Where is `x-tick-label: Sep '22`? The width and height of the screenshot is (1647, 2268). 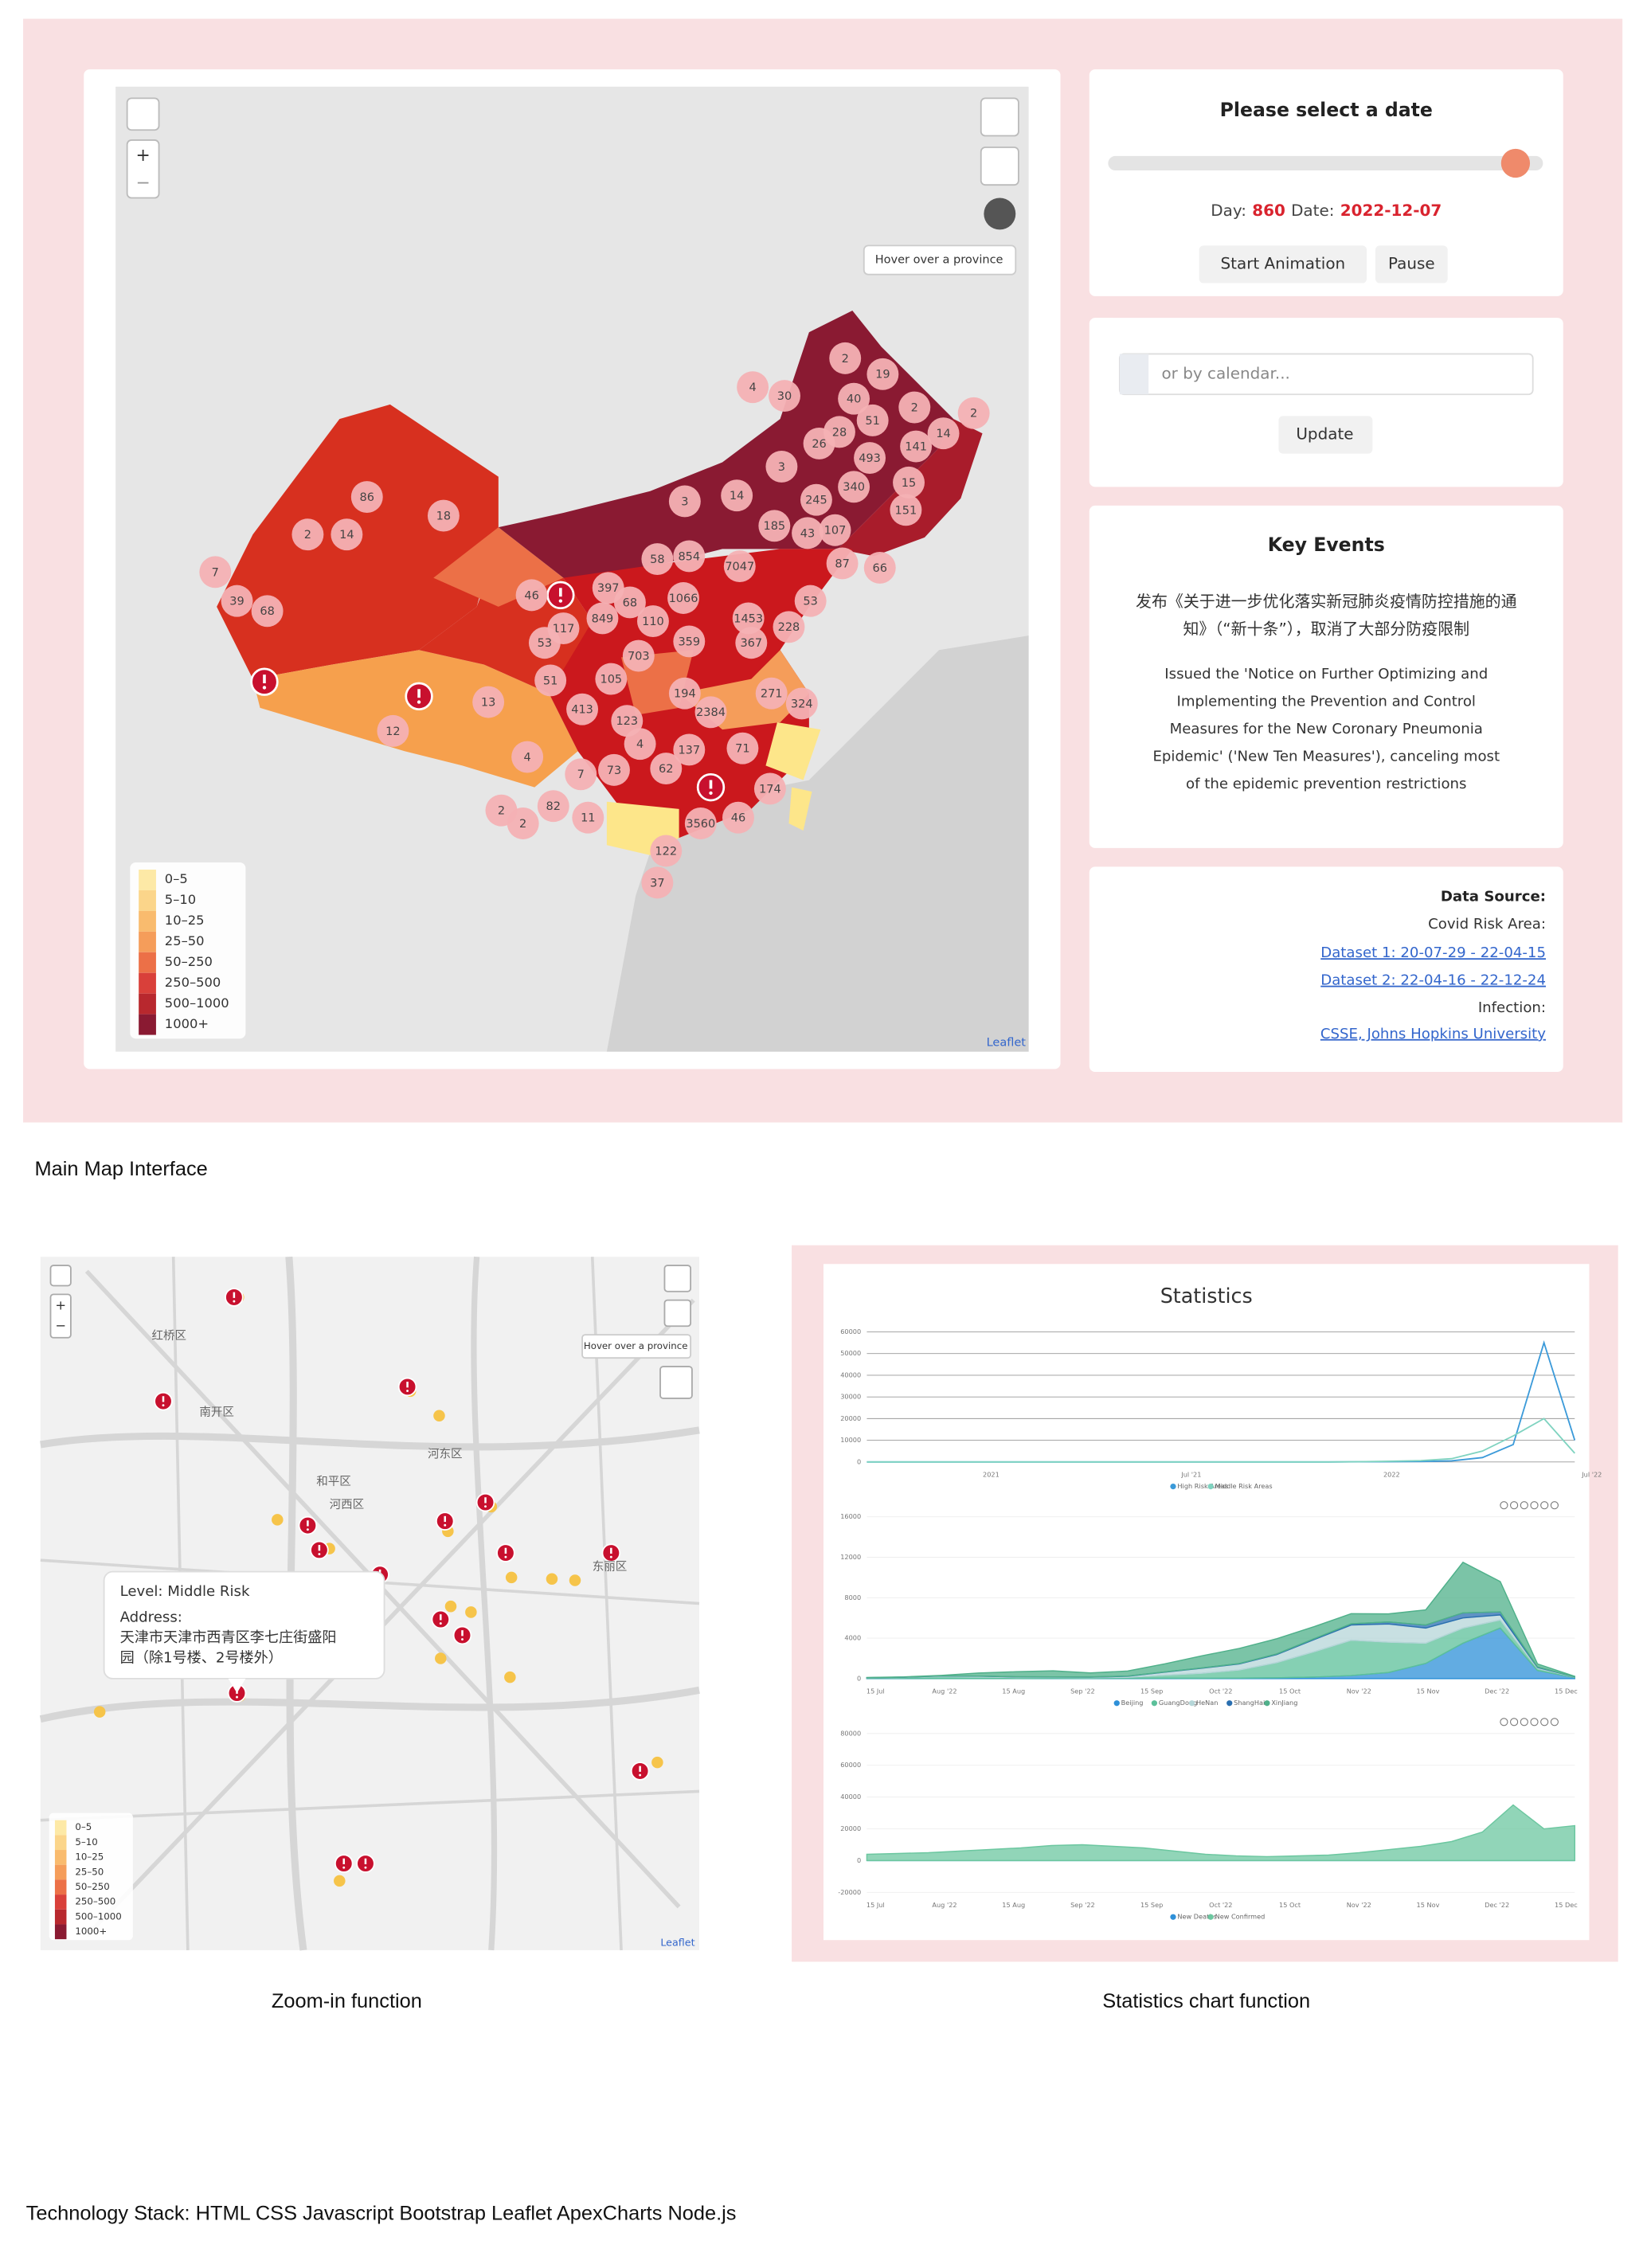
x-tick-label: Sep '22 is located at coordinates (1082, 1691).